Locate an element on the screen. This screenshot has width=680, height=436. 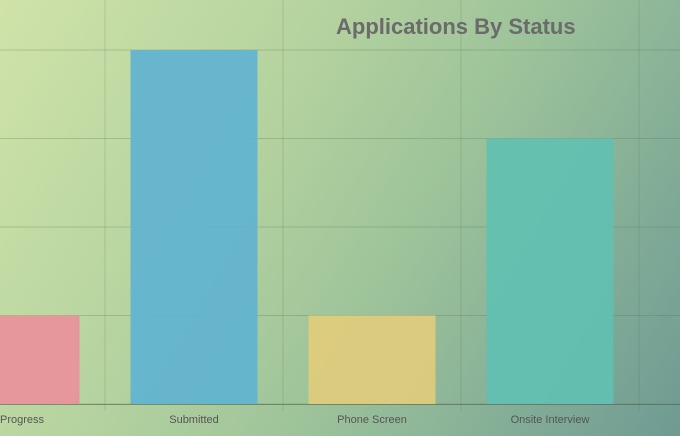
chart-title: Applications By Status is located at coordinates (456, 26).